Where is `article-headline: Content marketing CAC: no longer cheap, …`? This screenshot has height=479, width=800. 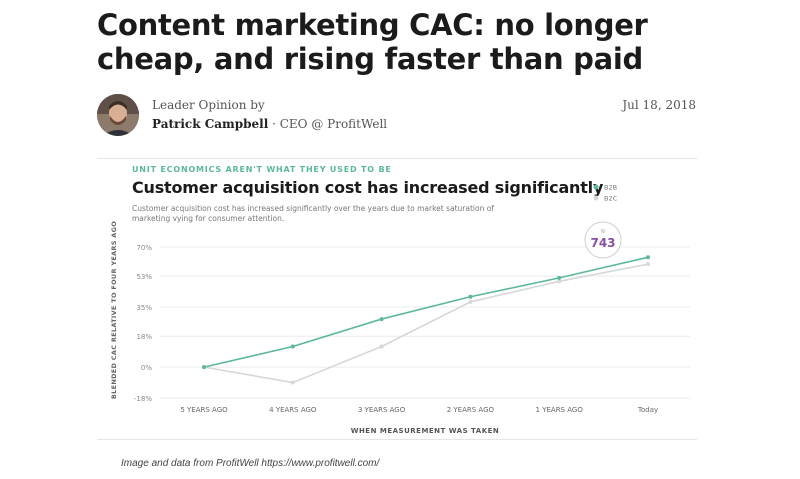 article-headline: Content marketing CAC: no longer cheap, … is located at coordinates (372, 42).